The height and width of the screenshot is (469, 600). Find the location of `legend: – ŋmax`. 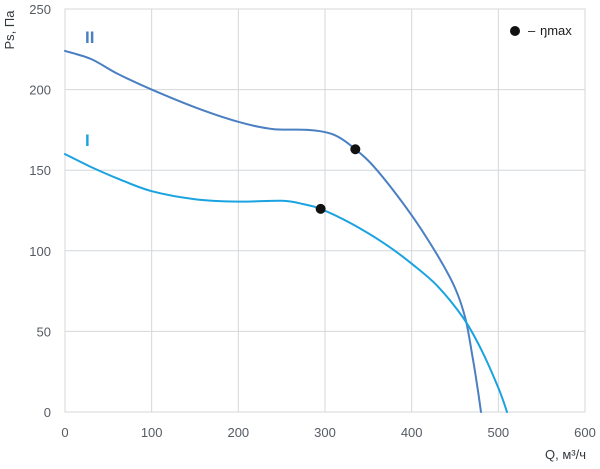

legend: – ŋmax is located at coordinates (541, 30).